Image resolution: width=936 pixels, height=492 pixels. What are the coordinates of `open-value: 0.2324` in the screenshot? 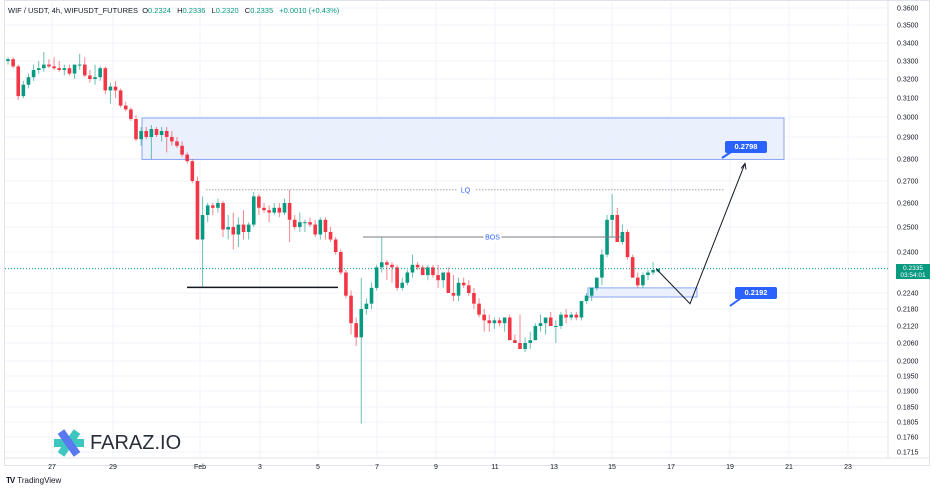 It's located at (159, 10).